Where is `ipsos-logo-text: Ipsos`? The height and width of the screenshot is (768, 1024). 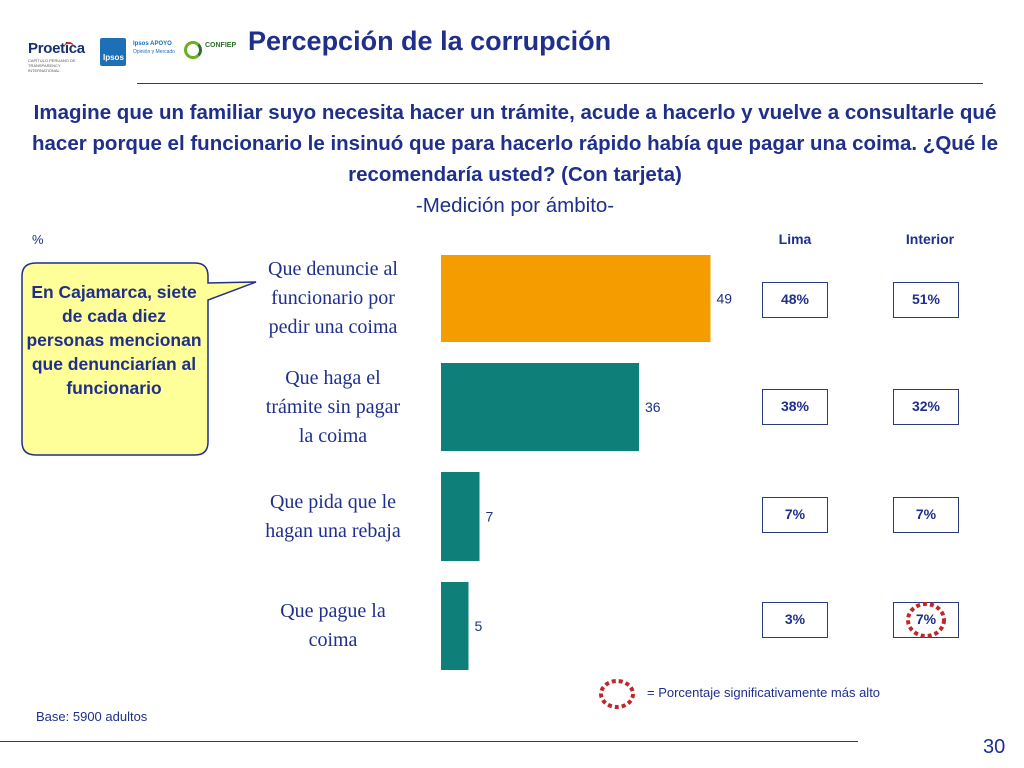
ipsos-logo-text: Ipsos is located at coordinates (113, 57).